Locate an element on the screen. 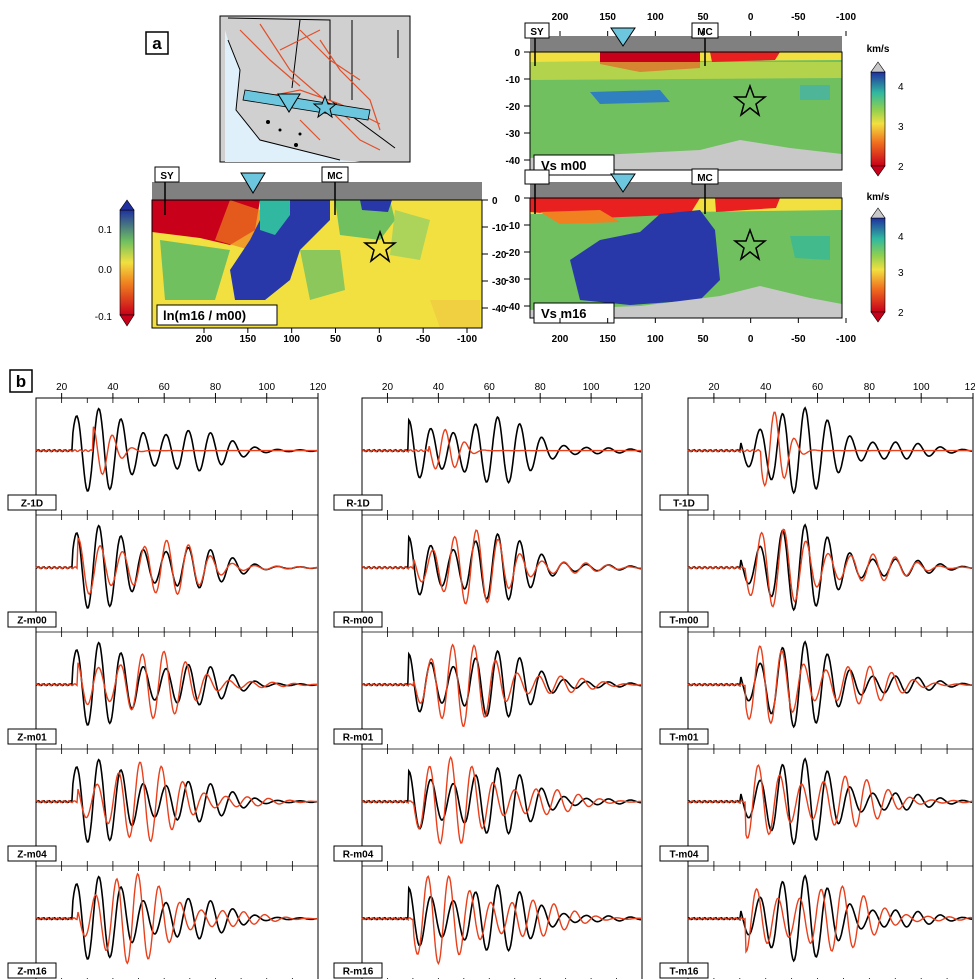 Image resolution: width=975 pixels, height=979 pixels. panel-b-label: b is located at coordinates (21, 381).